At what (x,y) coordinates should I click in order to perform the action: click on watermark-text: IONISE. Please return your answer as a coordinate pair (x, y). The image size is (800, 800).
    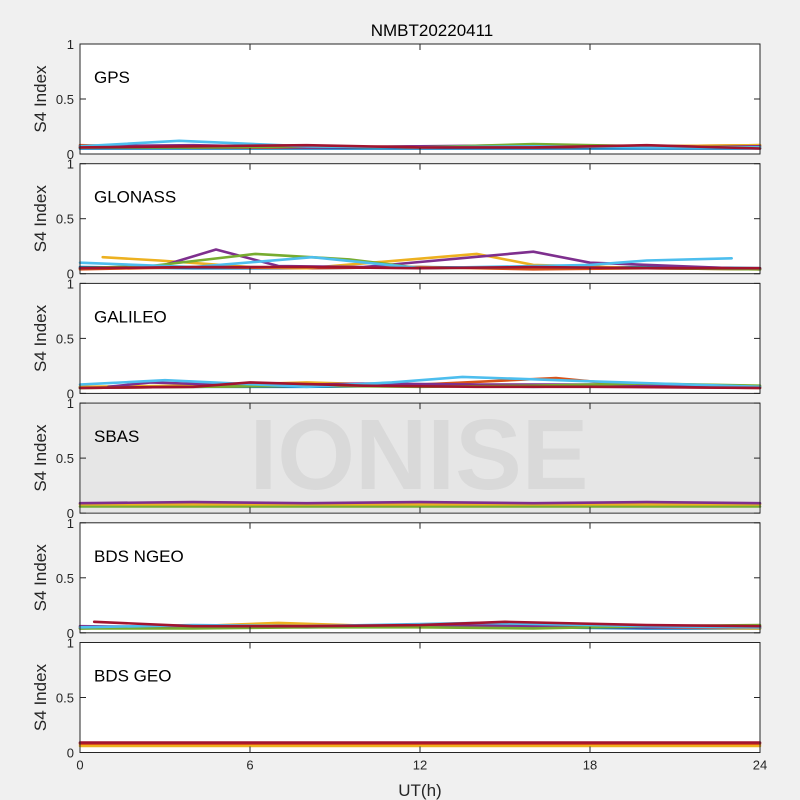
    Looking at the image, I should click on (419, 455).